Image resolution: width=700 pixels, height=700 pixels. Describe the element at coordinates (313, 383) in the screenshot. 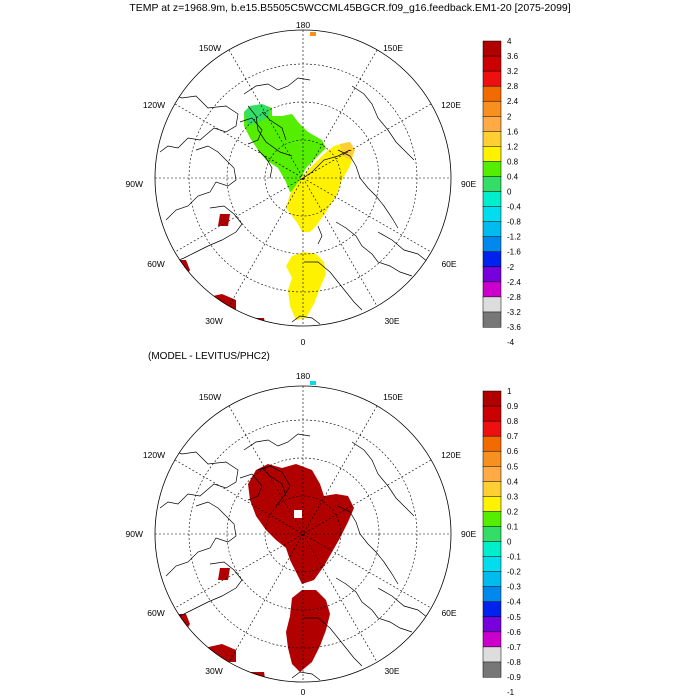

I see `bottom-cyan-dot` at that location.